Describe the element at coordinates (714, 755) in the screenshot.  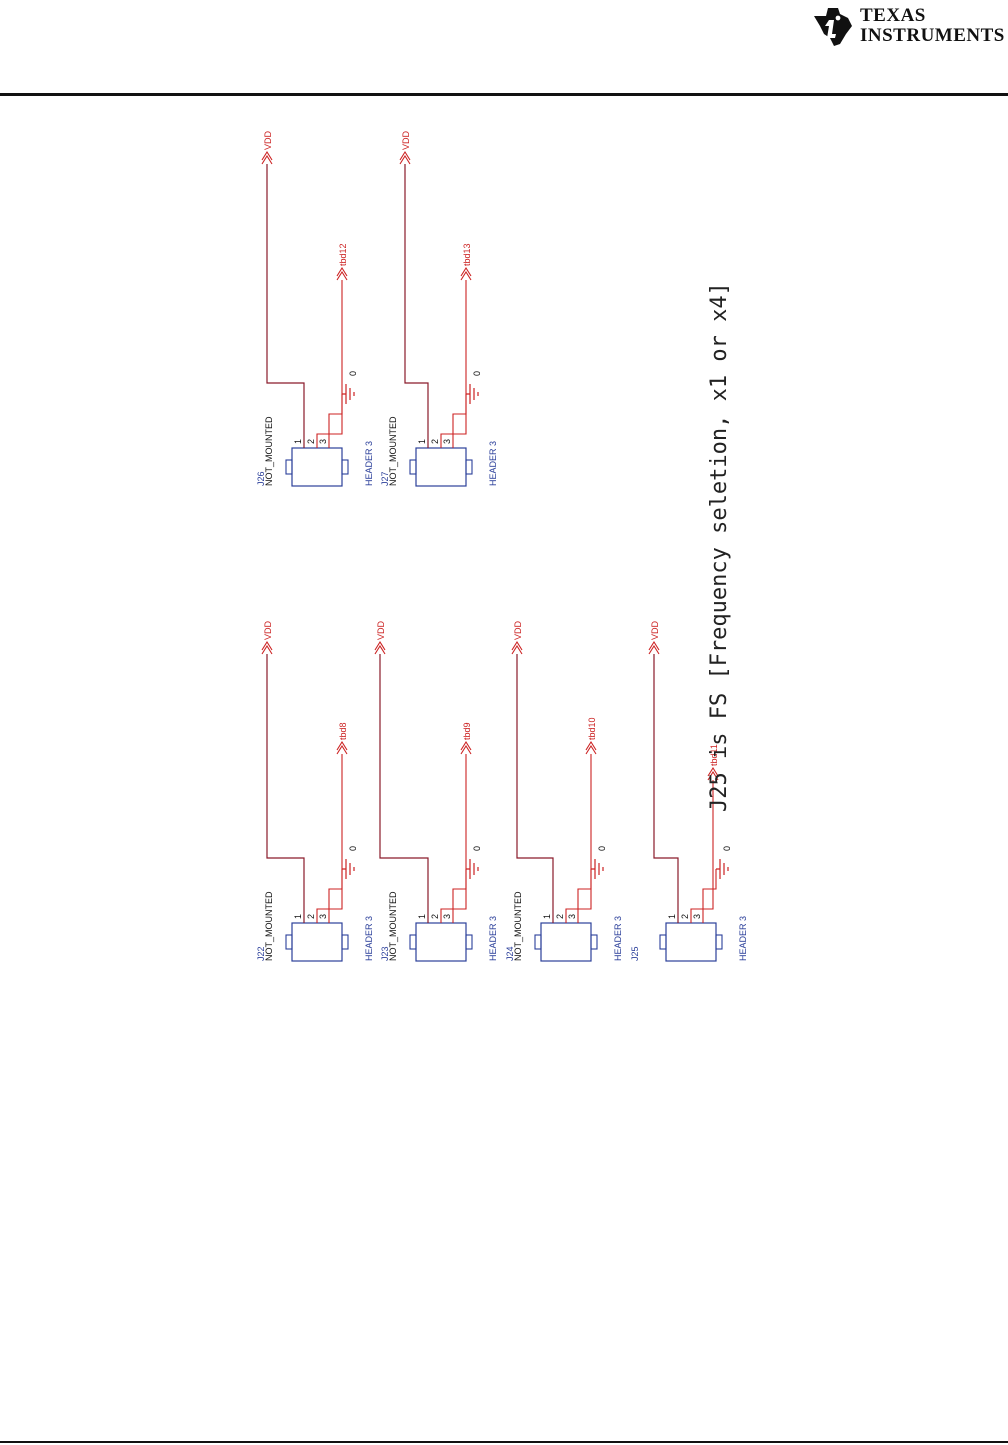
I see `signal-label: tbd11` at that location.